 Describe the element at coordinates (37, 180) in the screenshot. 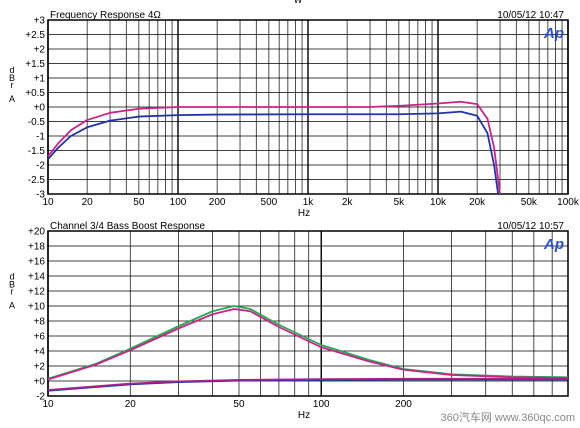

I see `y-tick-label: -2.5` at that location.